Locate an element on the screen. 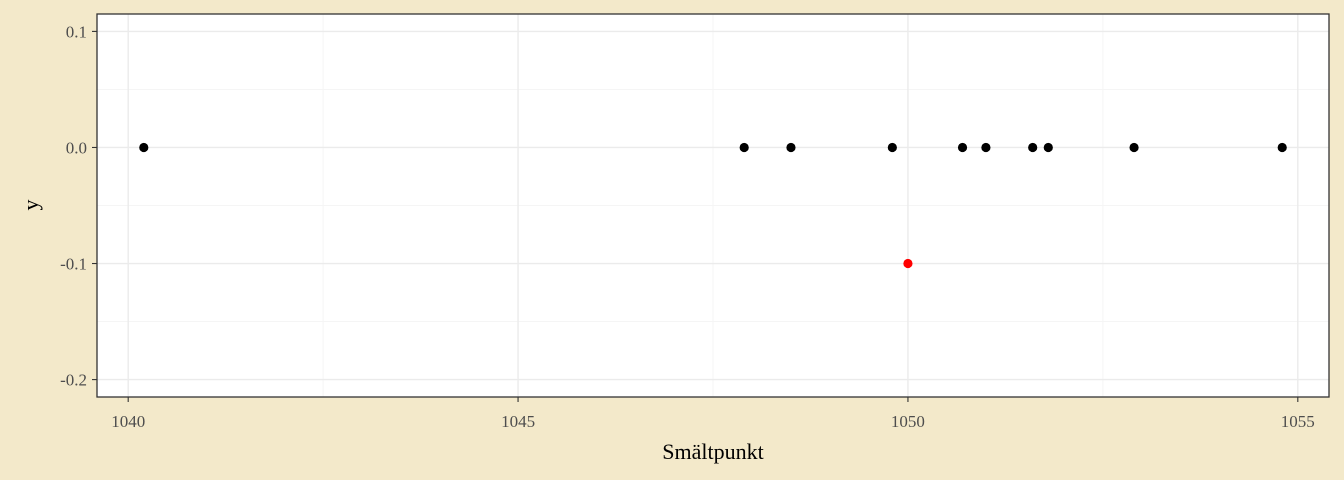 The width and height of the screenshot is (1344, 480). x-axis-title: Smältpunkt is located at coordinates (712, 451).